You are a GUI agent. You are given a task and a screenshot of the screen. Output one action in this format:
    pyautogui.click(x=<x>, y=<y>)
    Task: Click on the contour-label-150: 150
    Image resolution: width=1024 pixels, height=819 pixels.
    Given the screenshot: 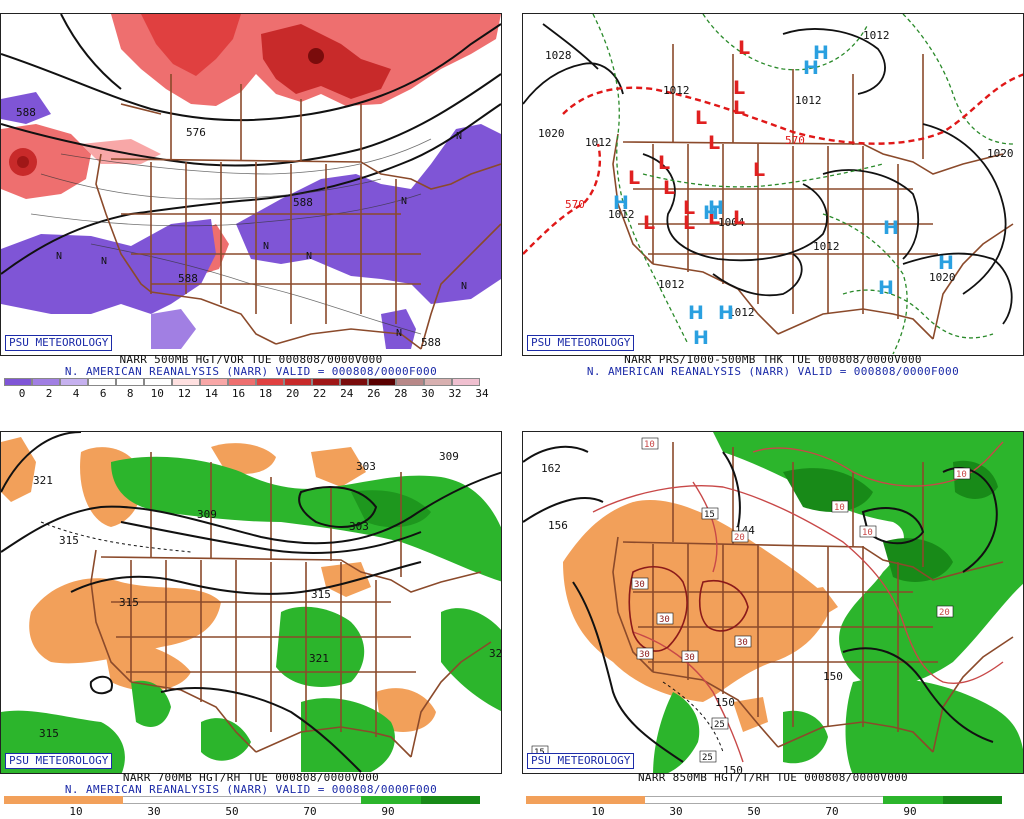 What is the action you would take?
    pyautogui.click(x=833, y=676)
    